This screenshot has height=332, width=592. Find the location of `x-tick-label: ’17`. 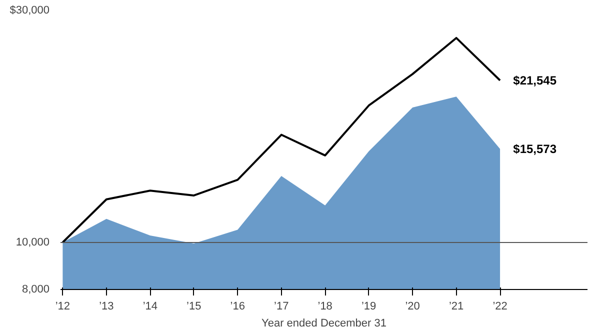

x-tick-label: ’17 is located at coordinates (281, 306).